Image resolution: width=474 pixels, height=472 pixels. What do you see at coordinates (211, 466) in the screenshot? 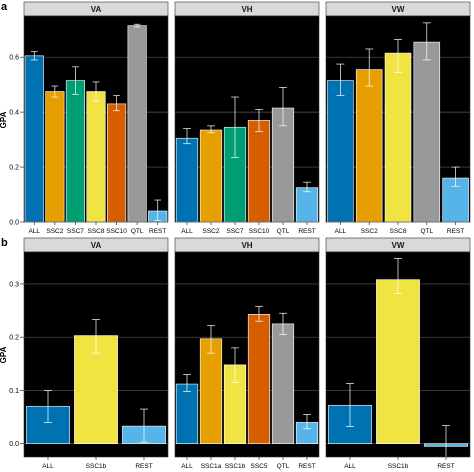
I see `x-tick-label: SSC1a` at bounding box center [211, 466].